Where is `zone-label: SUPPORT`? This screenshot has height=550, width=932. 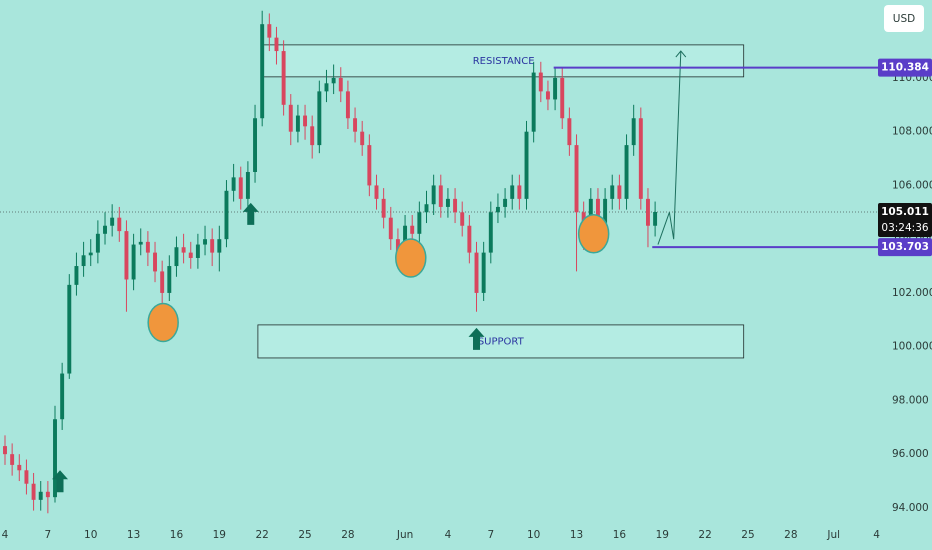
zone-label: SUPPORT is located at coordinates (501, 341).